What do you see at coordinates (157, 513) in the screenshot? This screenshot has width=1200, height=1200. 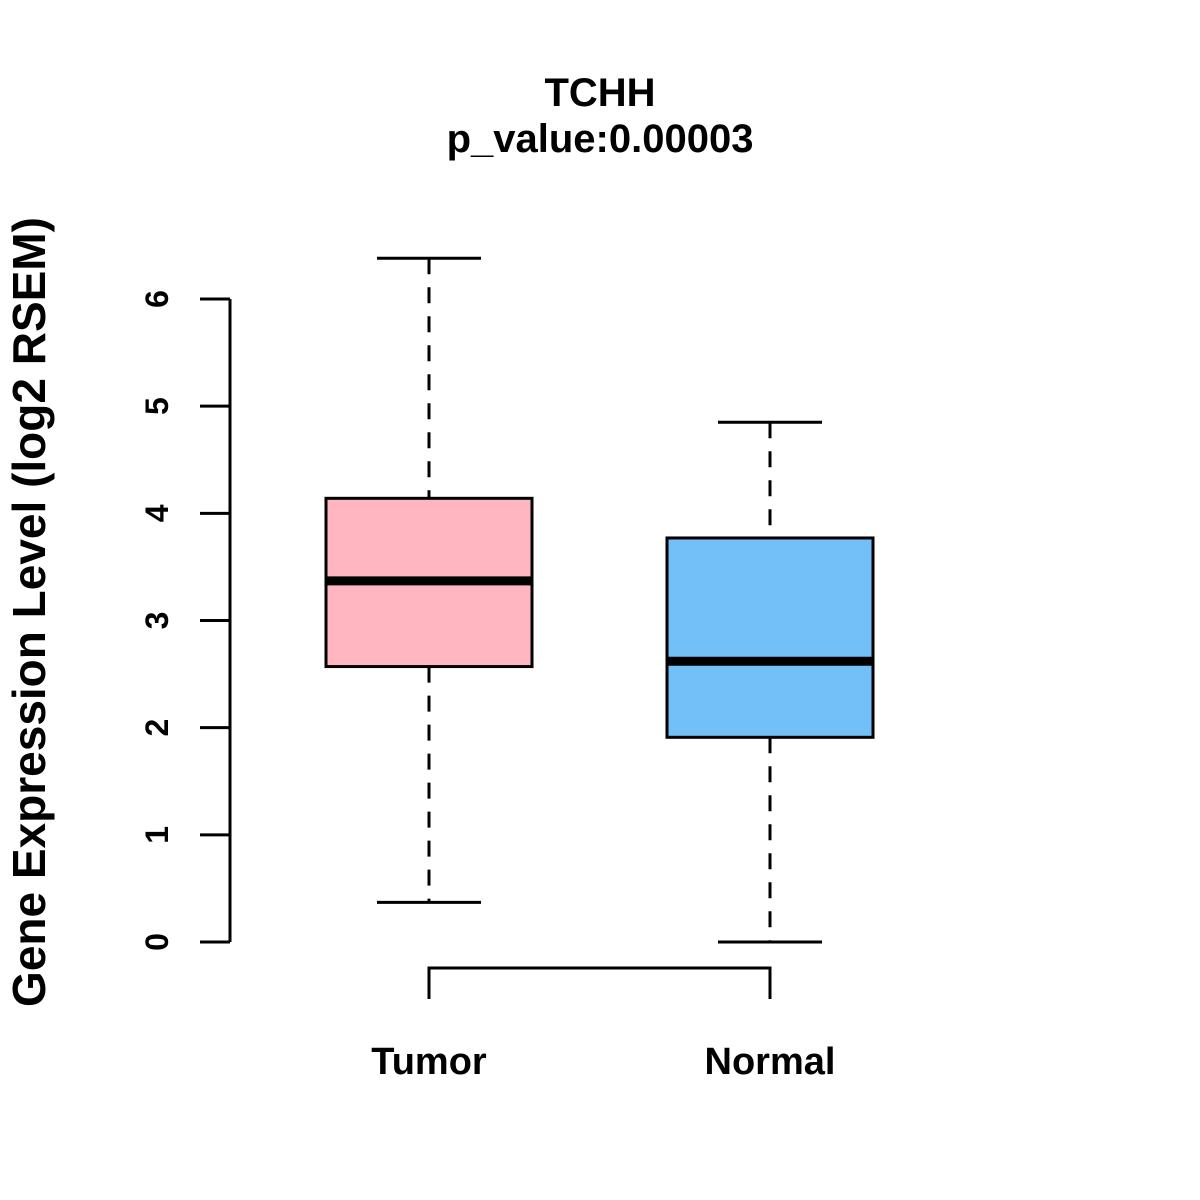 I see `y-tick-label: 4` at bounding box center [157, 513].